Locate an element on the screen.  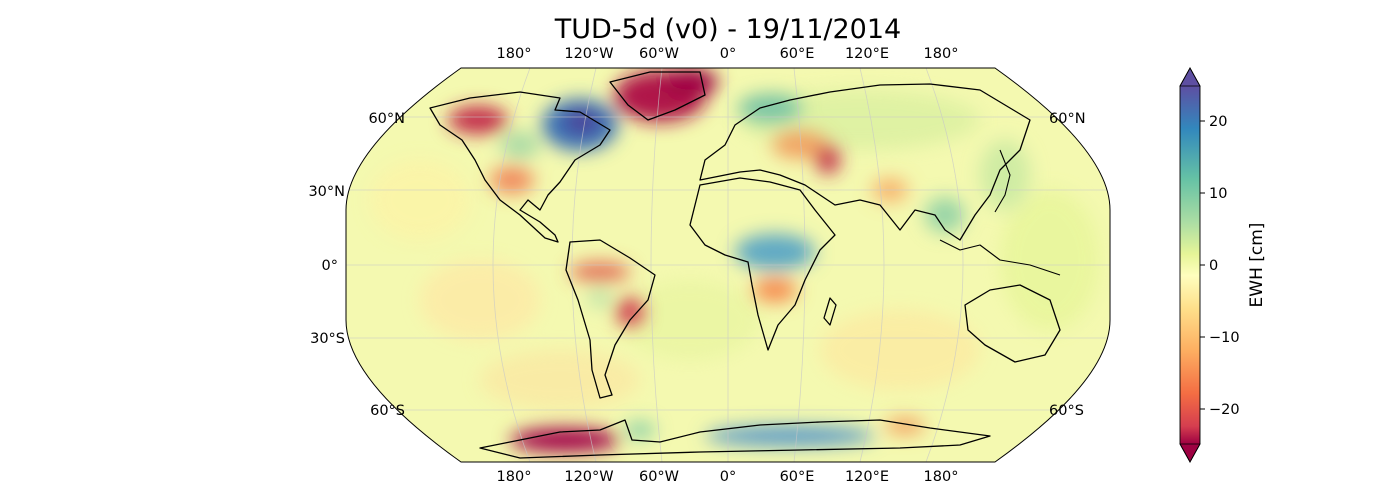
greenland-coast is located at coordinates (657, 96).